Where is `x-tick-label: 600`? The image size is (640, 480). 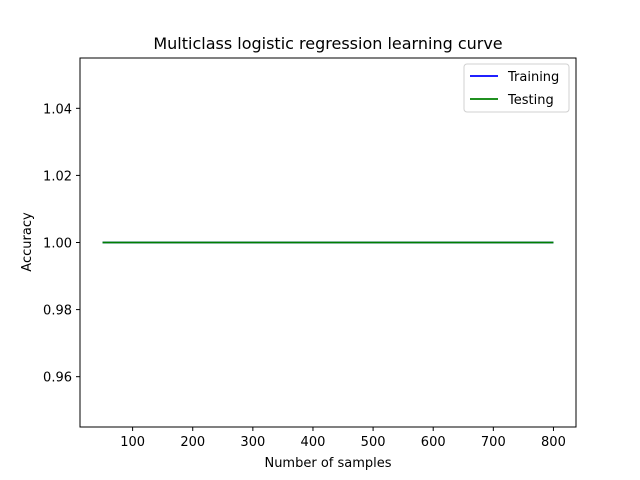
x-tick-label: 600 is located at coordinates (433, 442).